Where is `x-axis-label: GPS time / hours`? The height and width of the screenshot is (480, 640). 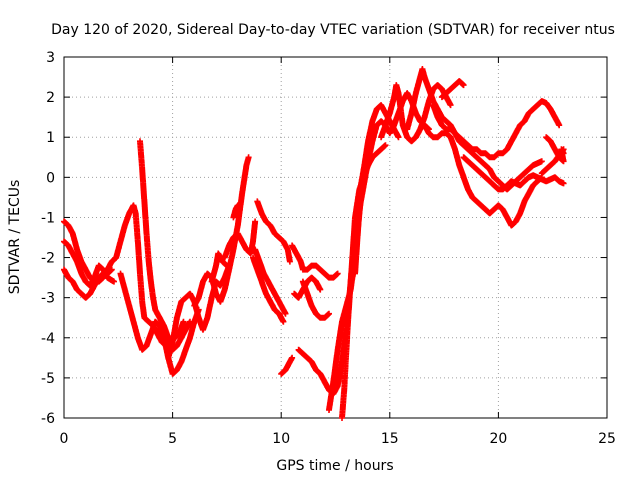 x-axis-label: GPS time / hours is located at coordinates (334, 466).